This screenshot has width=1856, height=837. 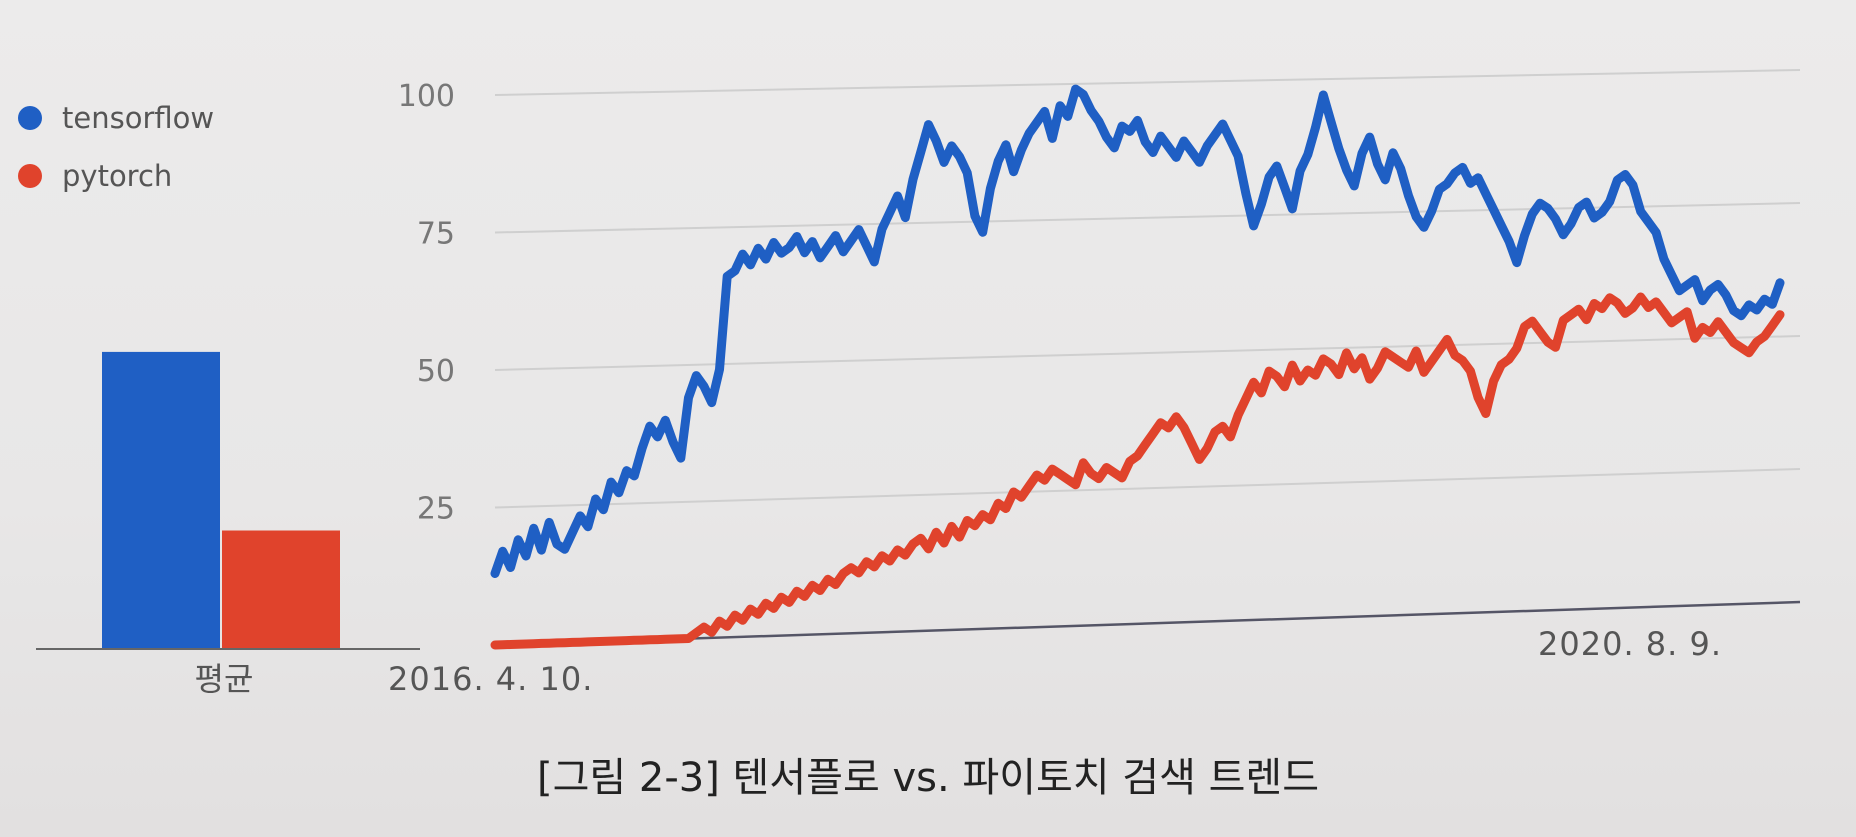 I want to click on y-tick-50: 50, so click(x=436, y=371).